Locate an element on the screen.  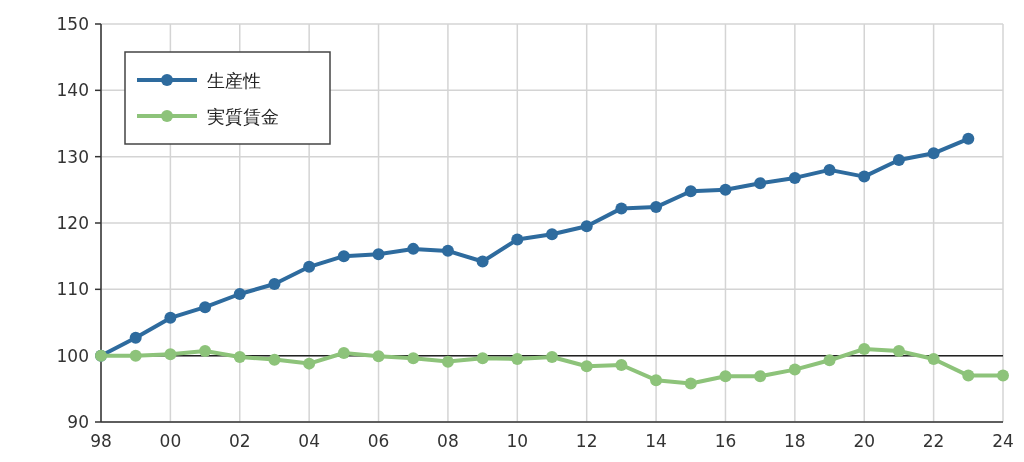
x-tick-label: 06 is located at coordinates (378, 441).